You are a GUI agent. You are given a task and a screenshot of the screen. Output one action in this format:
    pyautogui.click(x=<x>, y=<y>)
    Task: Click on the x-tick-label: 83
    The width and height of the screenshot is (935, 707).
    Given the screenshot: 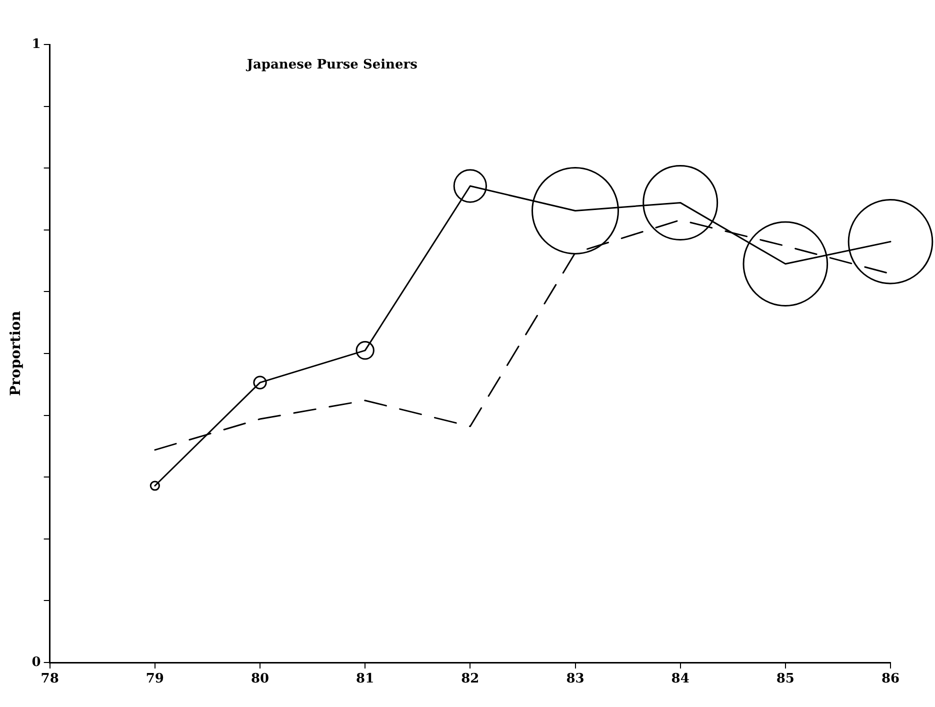 What is the action you would take?
    pyautogui.click(x=575, y=679)
    